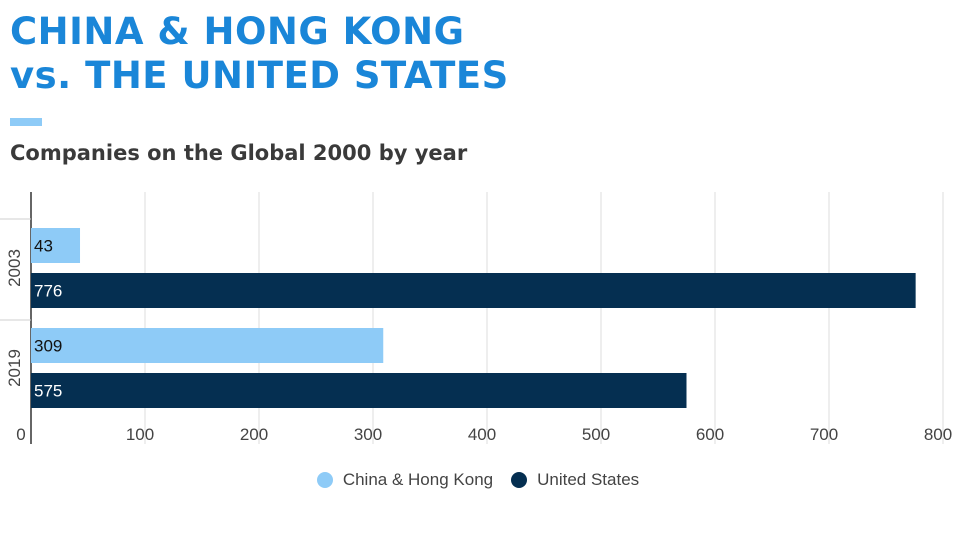 The image size is (956, 536). I want to click on legend-swatch-china-hong-kong, so click(324, 480).